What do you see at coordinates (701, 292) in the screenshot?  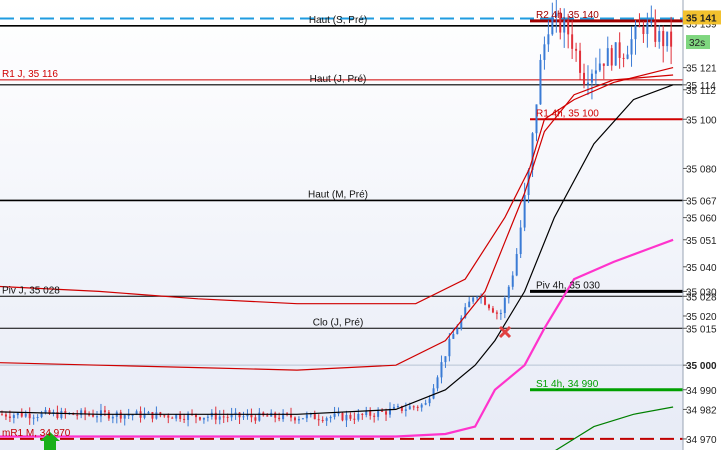 I see `price-tick-label: 35 030` at bounding box center [701, 292].